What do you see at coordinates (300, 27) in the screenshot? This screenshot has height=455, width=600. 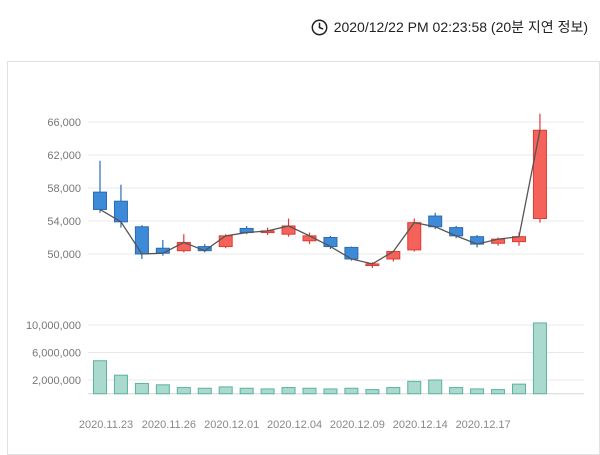 I see `update-time-row: 2020/12/22 PM 02:23:58 (20분 지연 정보)` at bounding box center [300, 27].